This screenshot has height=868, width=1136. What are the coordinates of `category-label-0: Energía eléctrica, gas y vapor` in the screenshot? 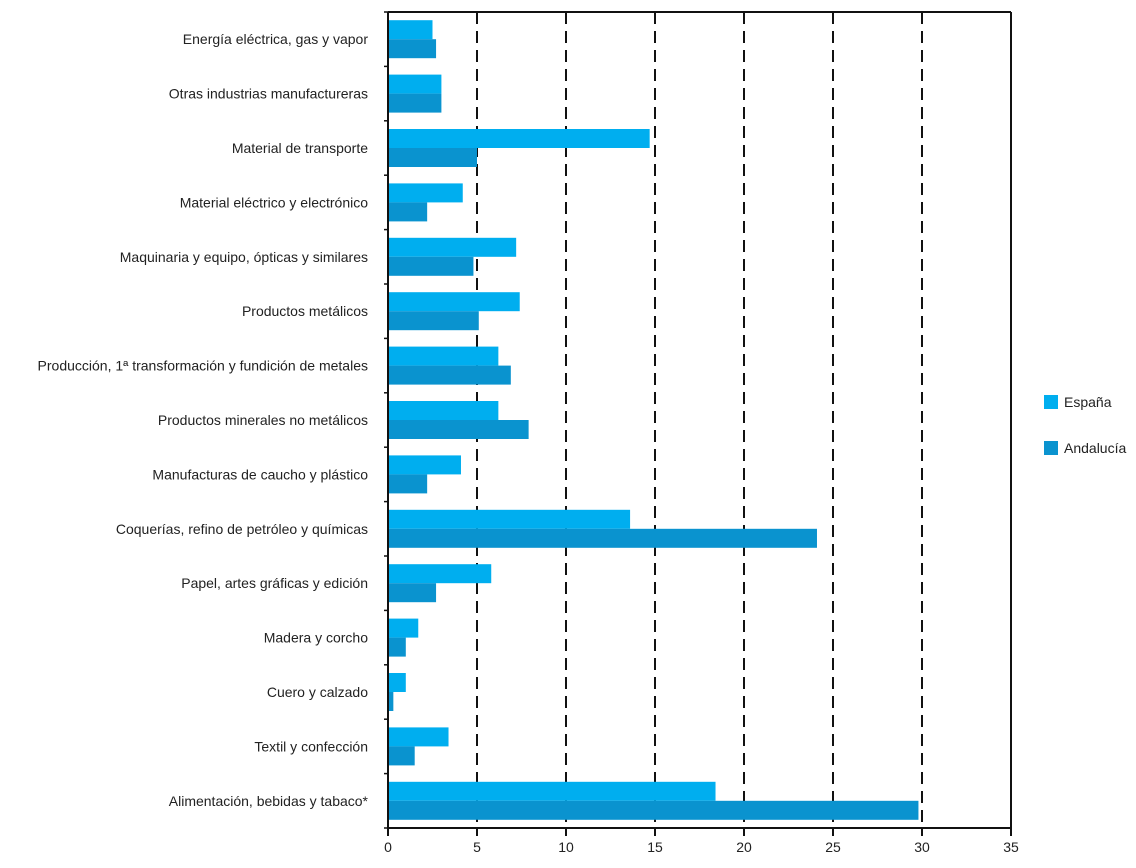 It's located at (276, 39).